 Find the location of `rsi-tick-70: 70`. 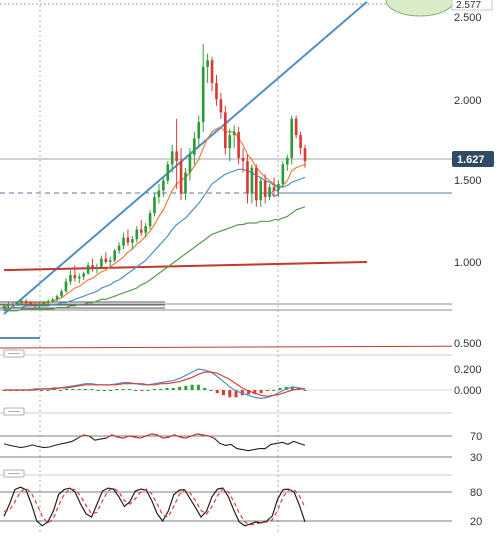

rsi-tick-70: 70 is located at coordinates (476, 437).